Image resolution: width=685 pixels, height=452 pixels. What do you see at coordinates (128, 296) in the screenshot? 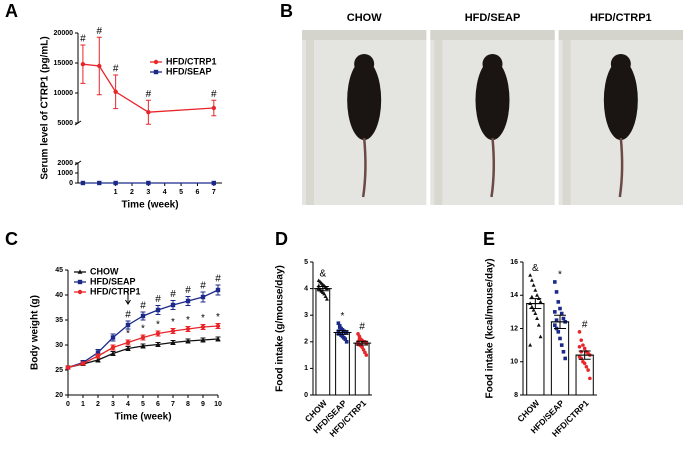
I see `arrow` at bounding box center [128, 296].